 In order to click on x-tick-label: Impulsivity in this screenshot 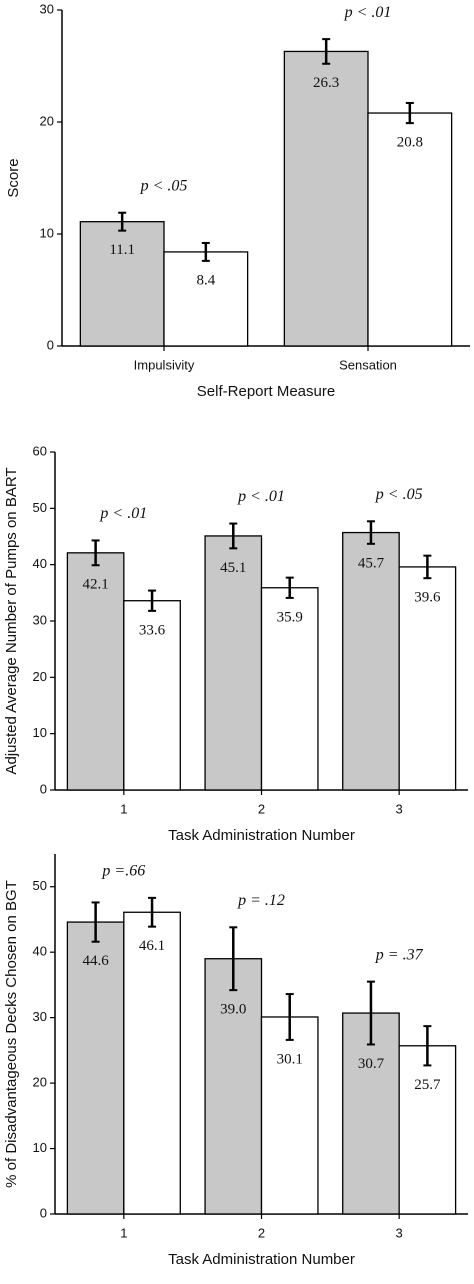, I will do `click(164, 364)`.